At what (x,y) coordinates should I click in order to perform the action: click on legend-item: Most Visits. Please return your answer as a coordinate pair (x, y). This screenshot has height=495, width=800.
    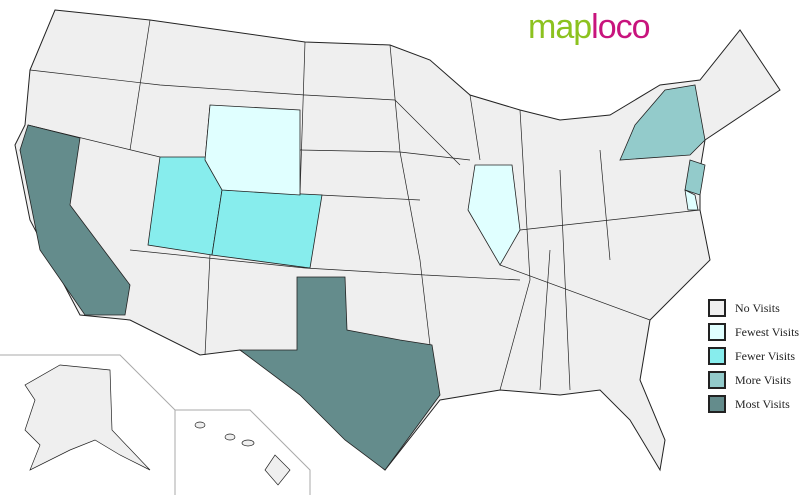
    Looking at the image, I should click on (753, 404).